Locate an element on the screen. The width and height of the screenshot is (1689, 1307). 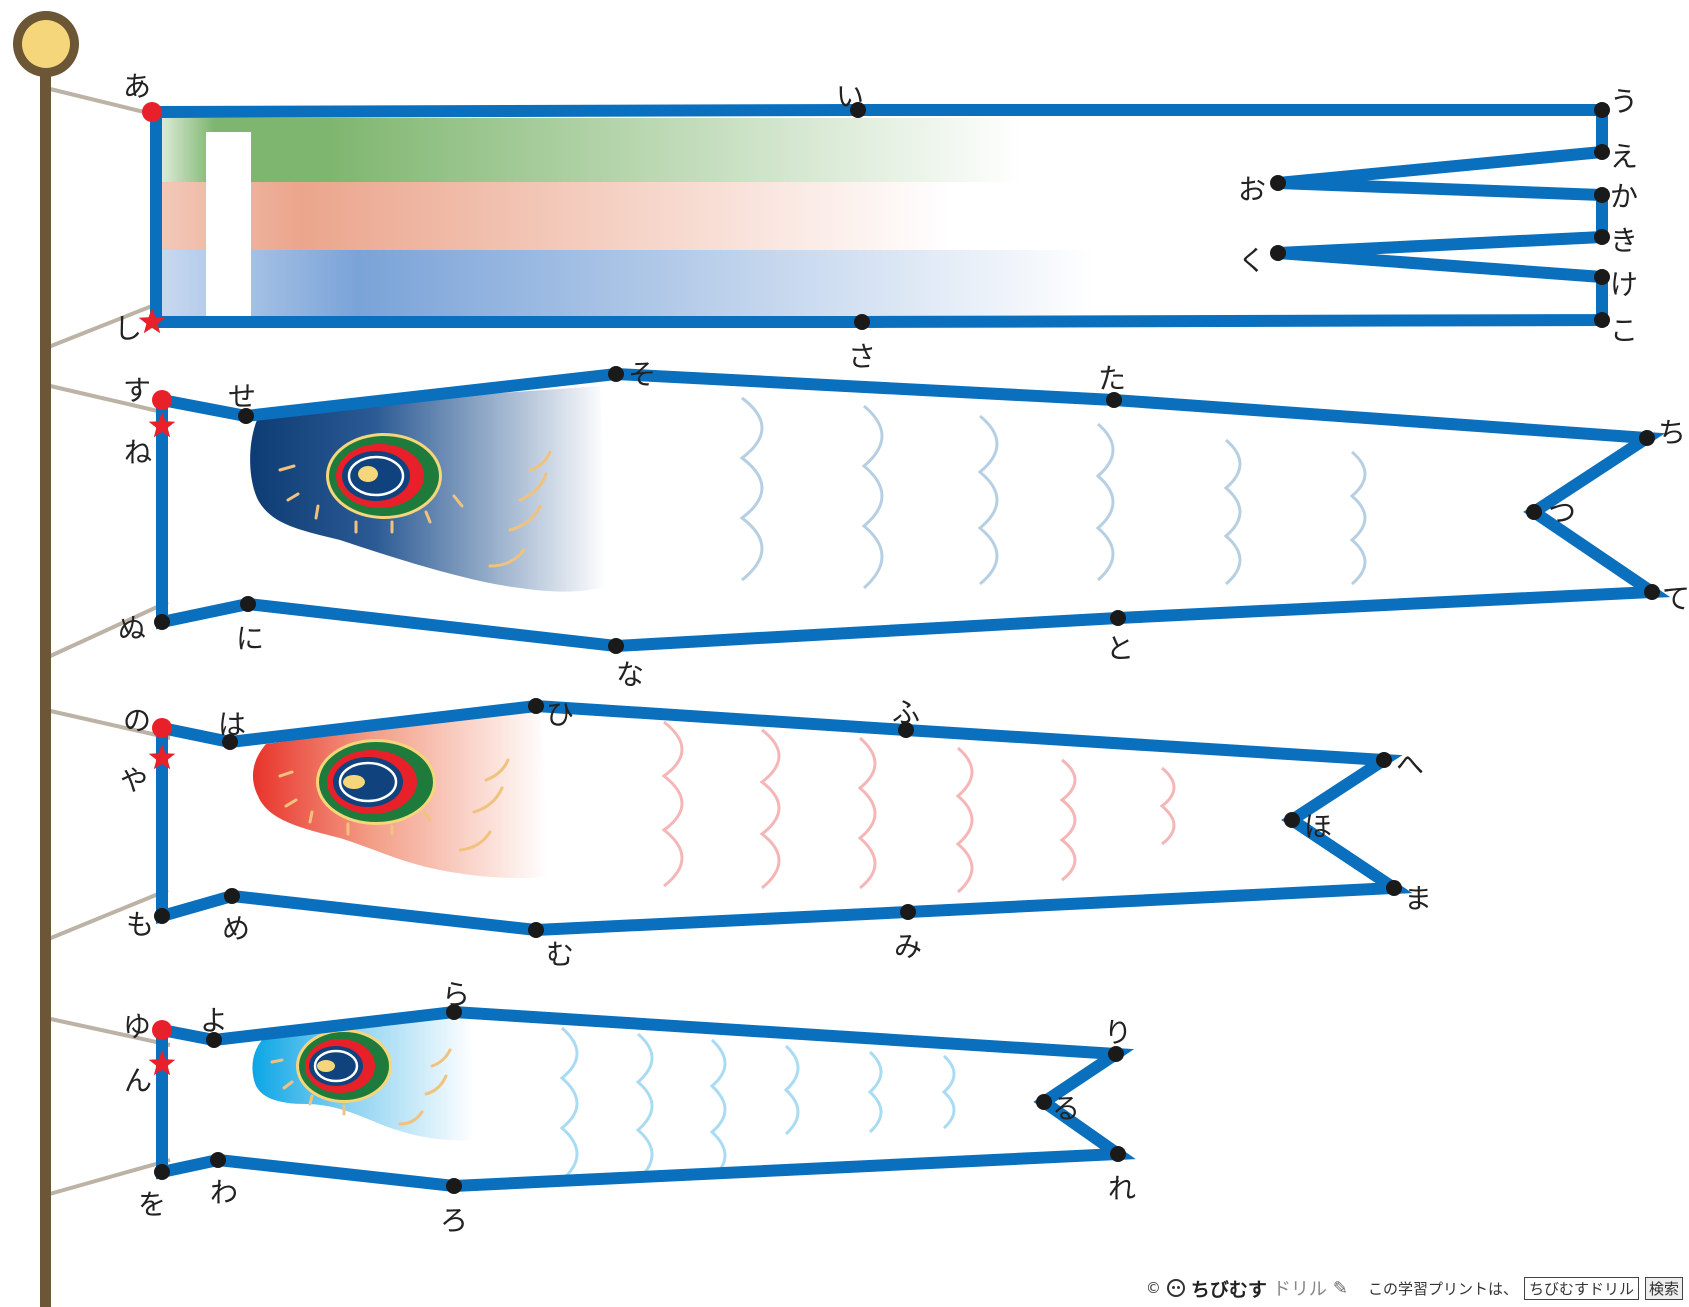
flag-pole is located at coordinates (45, 688).